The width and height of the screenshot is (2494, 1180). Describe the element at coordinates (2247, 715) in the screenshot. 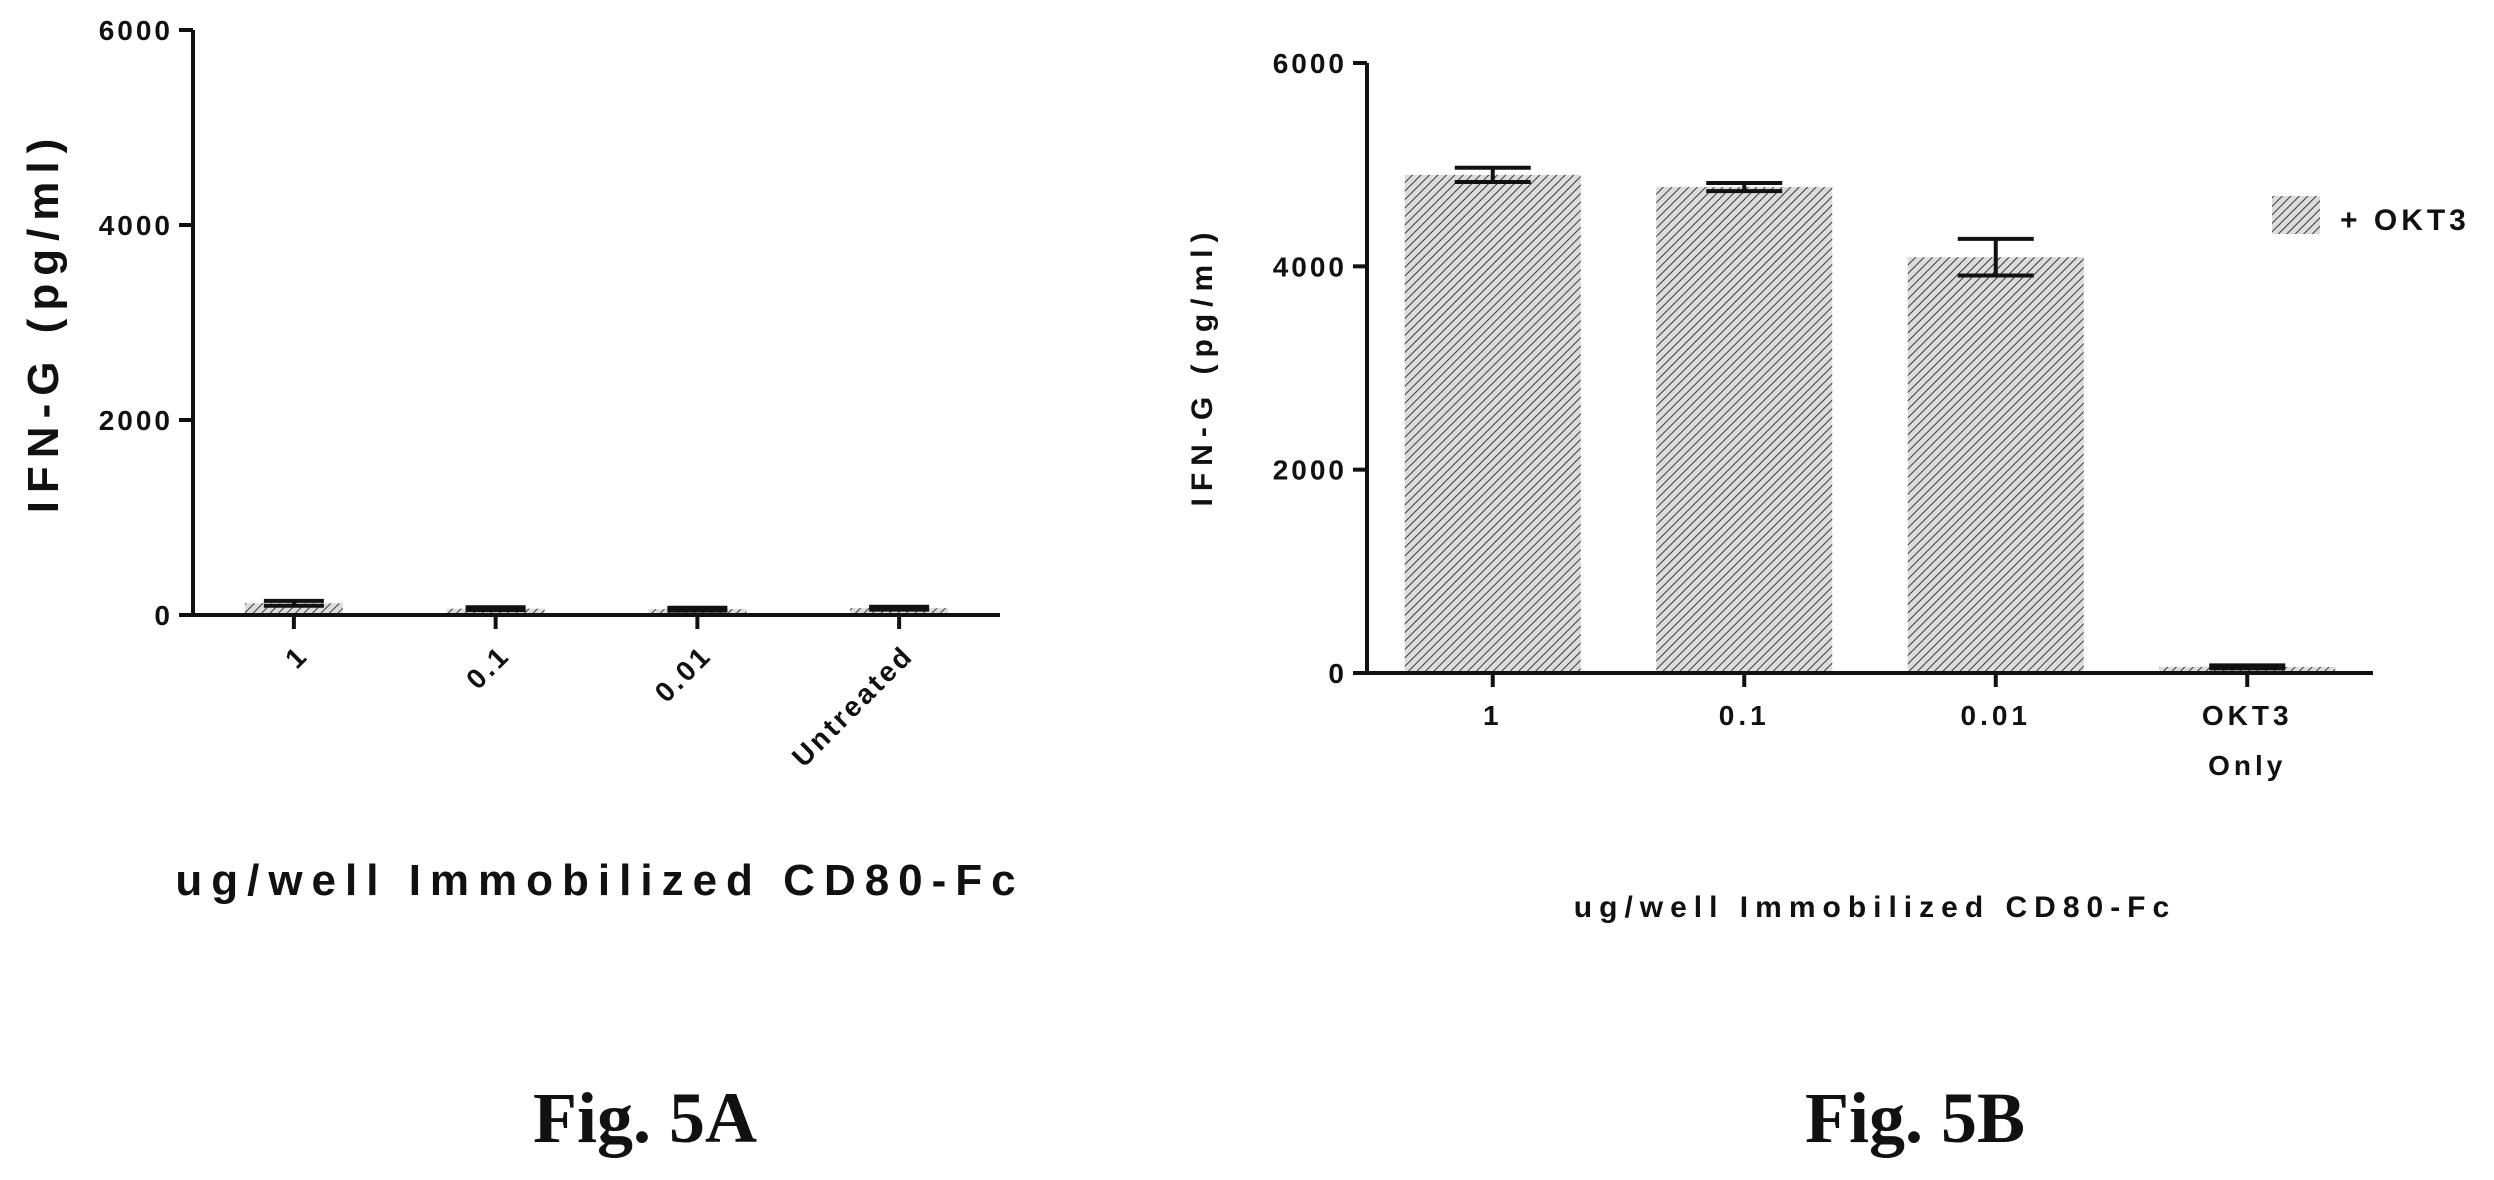

I see `x-tick-label: OKT3` at that location.